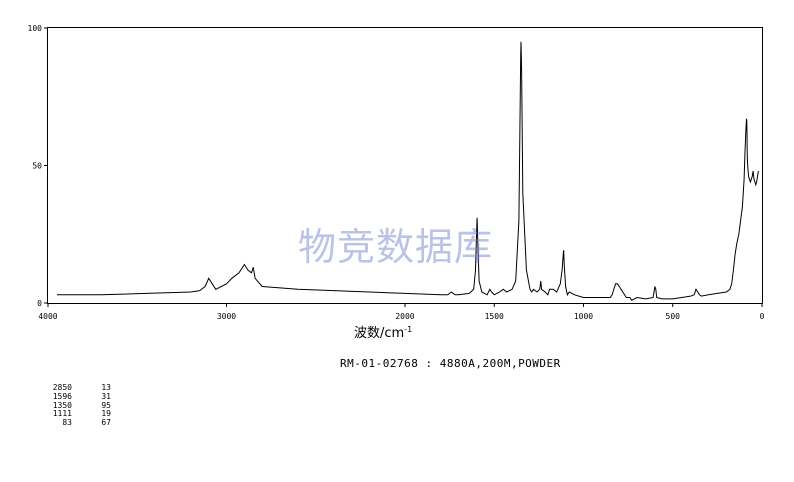  I want to click on x-axis-title: 波数/cm-1, so click(383, 333).